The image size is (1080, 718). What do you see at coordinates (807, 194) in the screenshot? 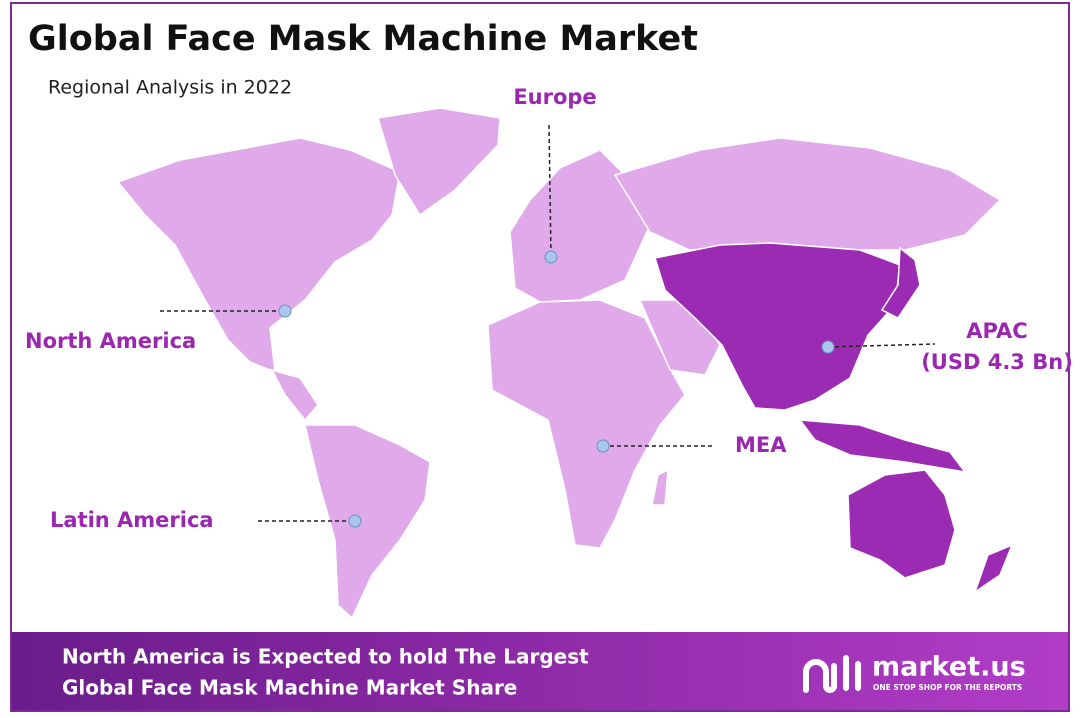
I see `north-asia` at bounding box center [807, 194].